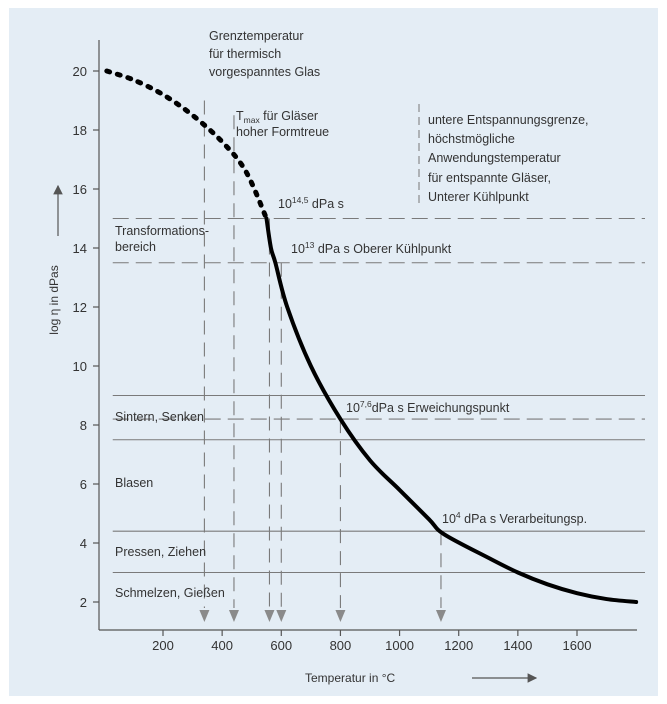 The image size is (667, 704). I want to click on y-tick-label-20: 20, so click(80, 71).